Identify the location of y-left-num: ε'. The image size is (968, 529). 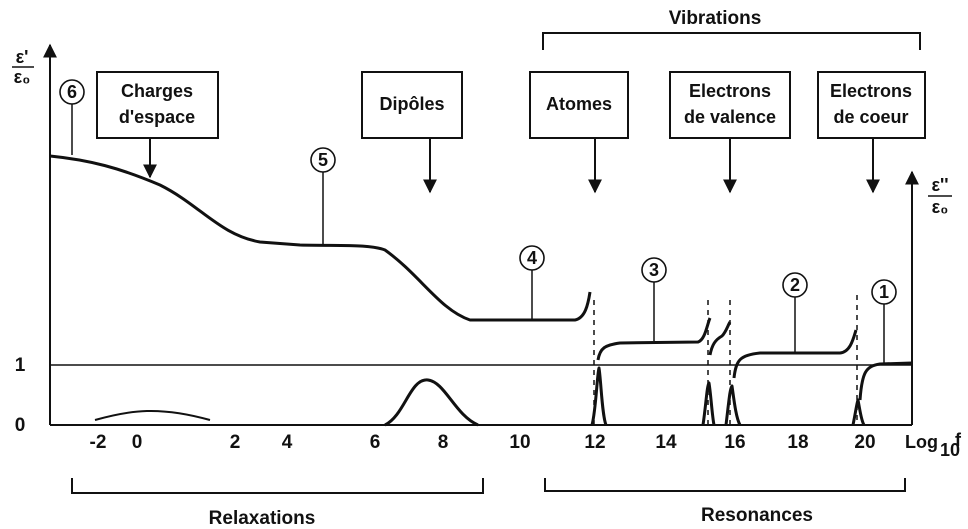
(22, 57).